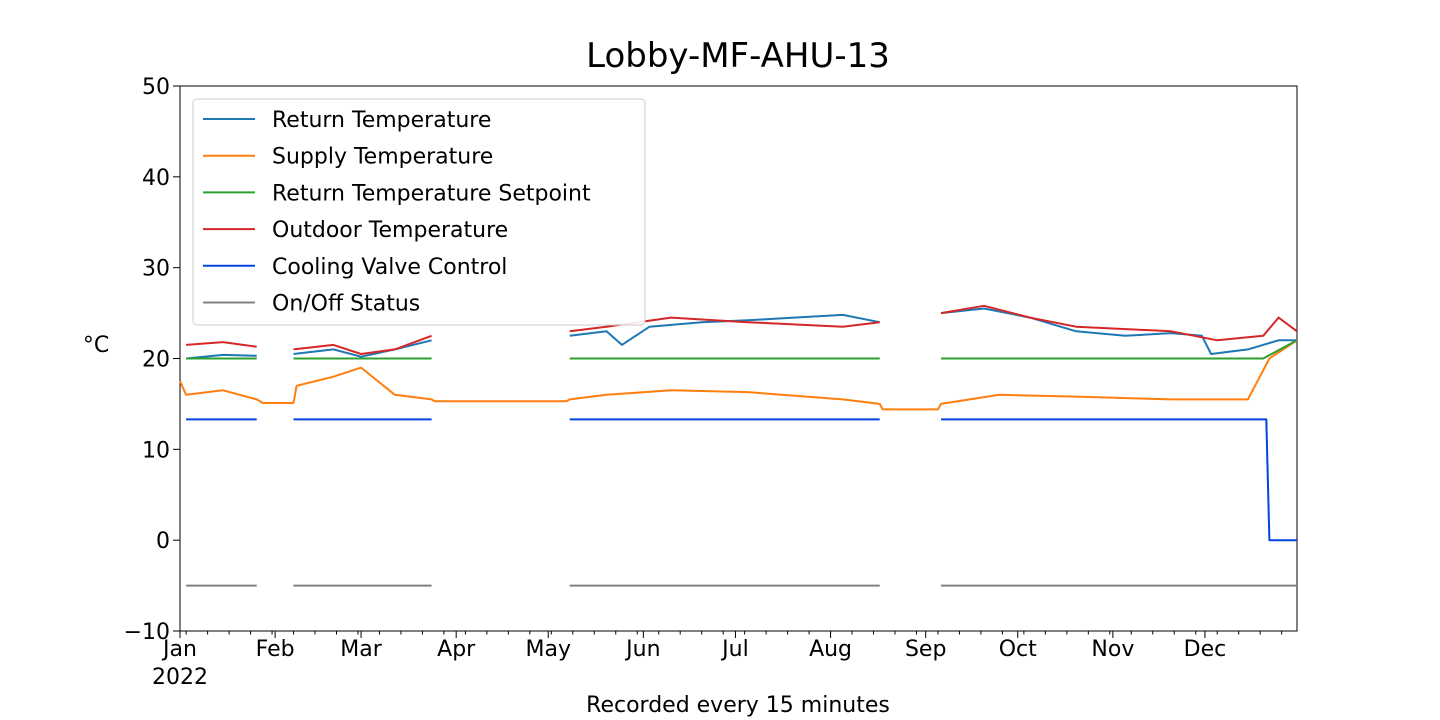 This screenshot has width=1440, height=720. I want to click on x-tick-label: Nov, so click(1112, 649).